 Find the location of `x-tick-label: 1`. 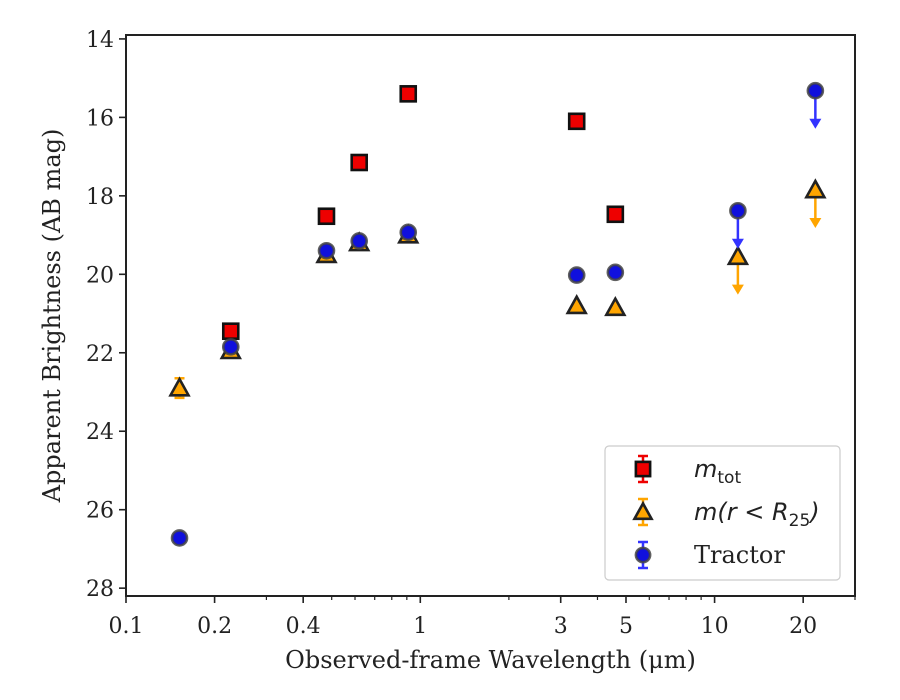

x-tick-label: 1 is located at coordinates (420, 626).